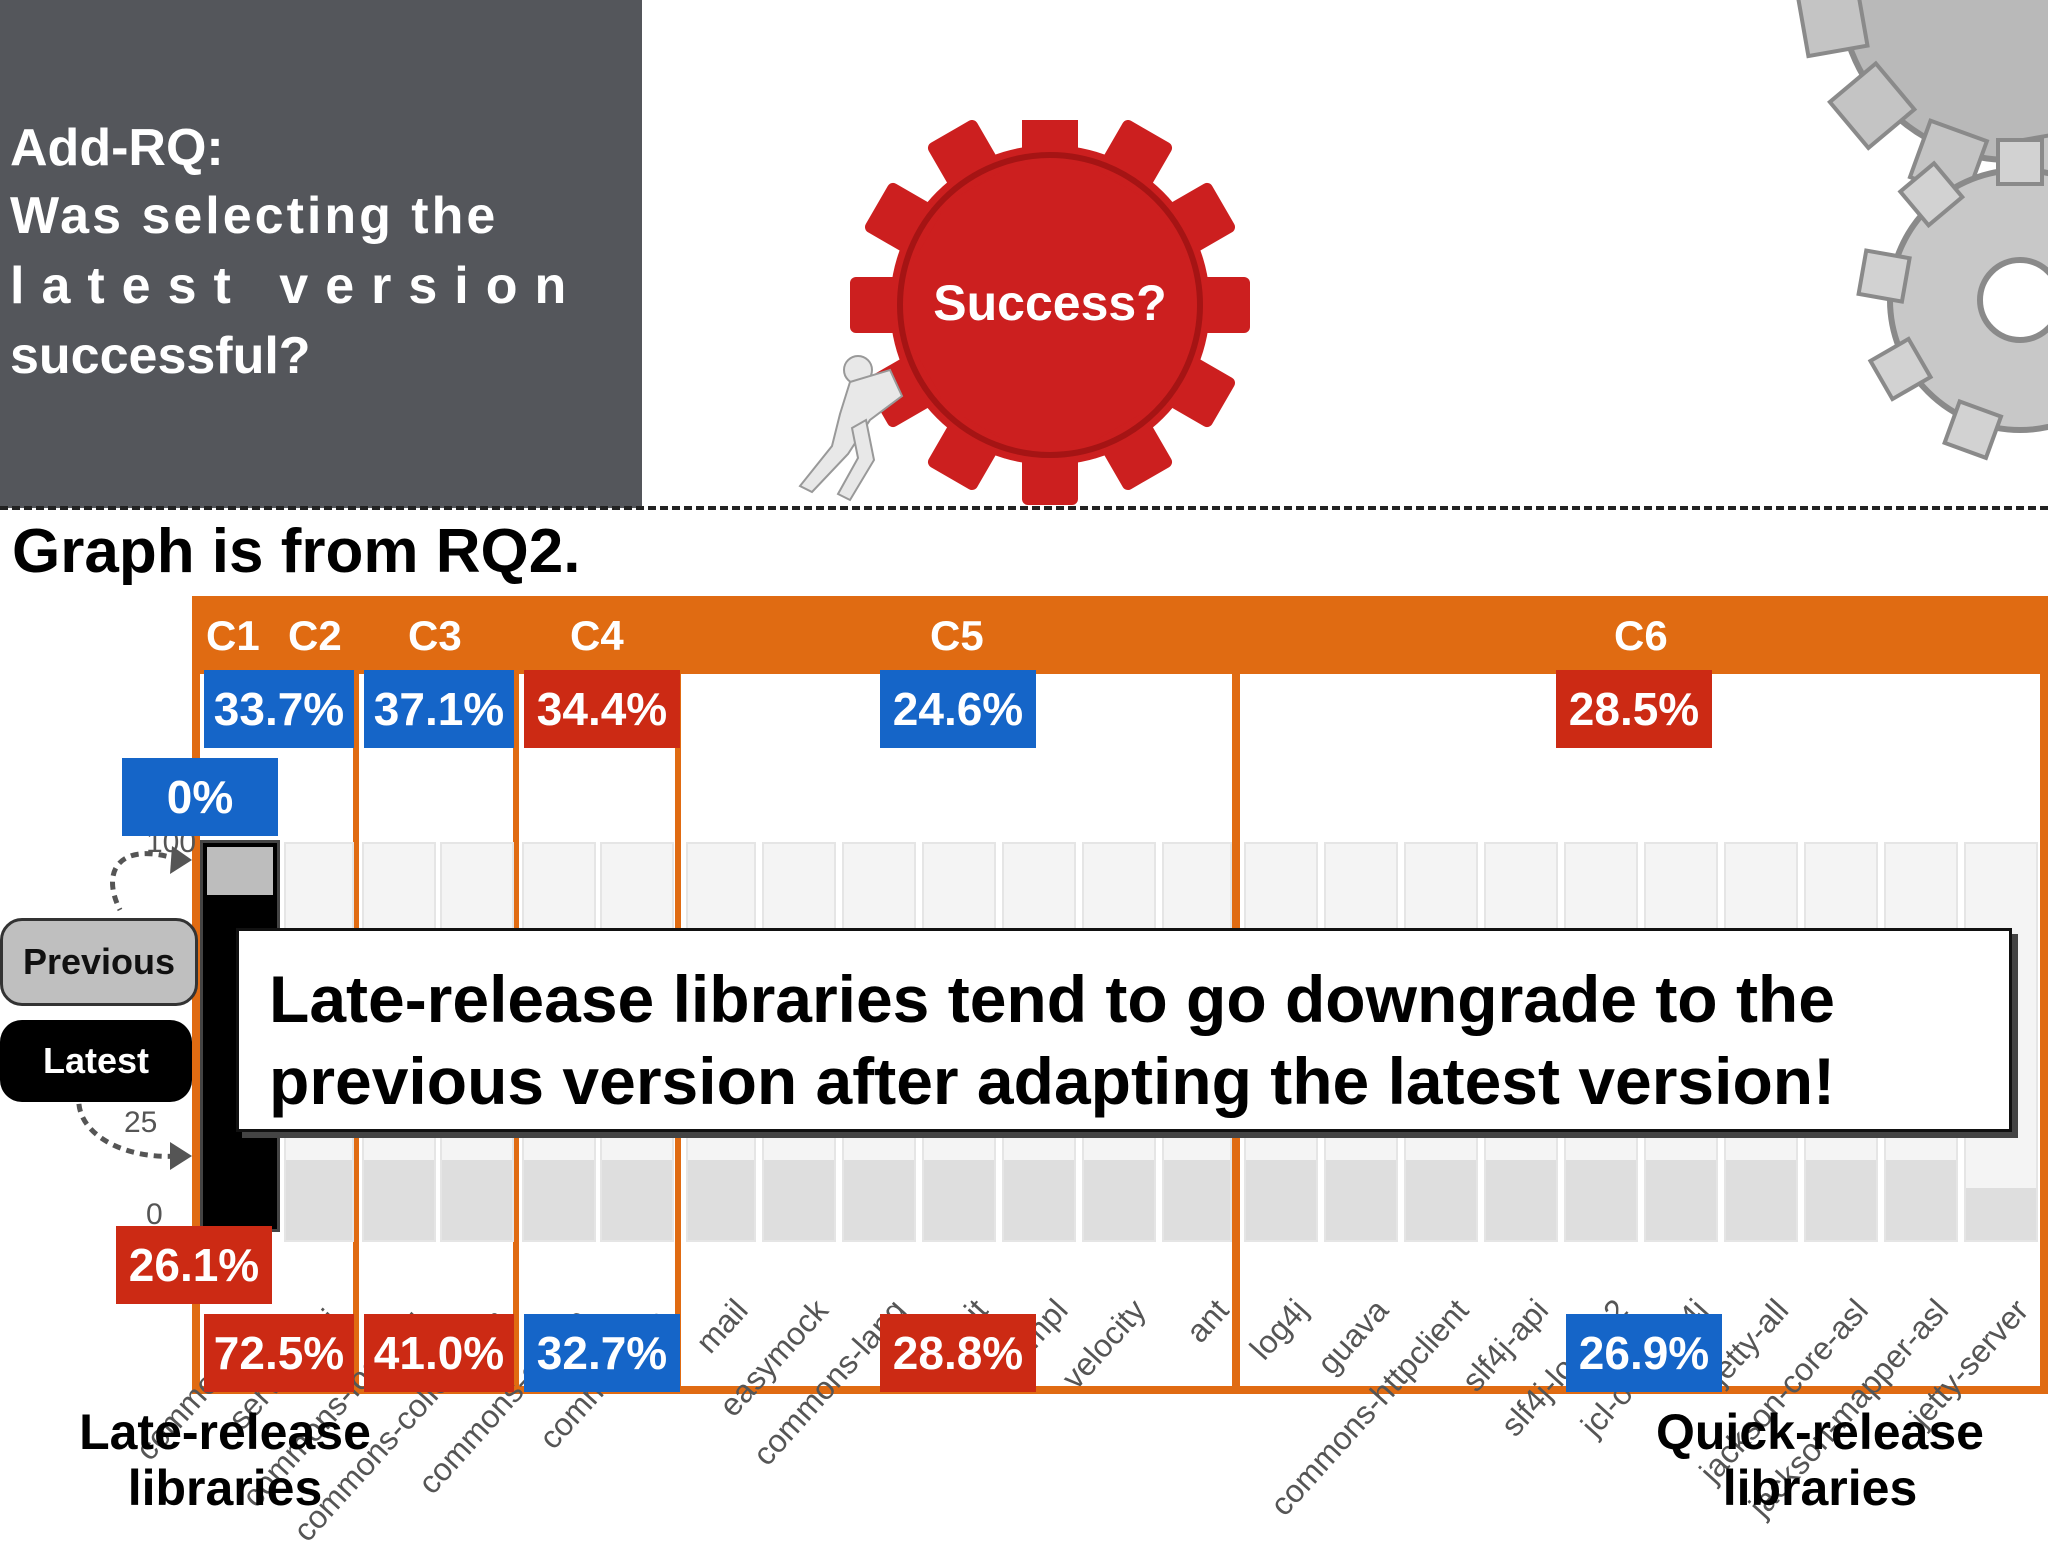 This screenshot has height=1549, width=2048. Describe the element at coordinates (1634, 709) in the screenshot. I see `c6-top-percent: 28.5%` at that location.